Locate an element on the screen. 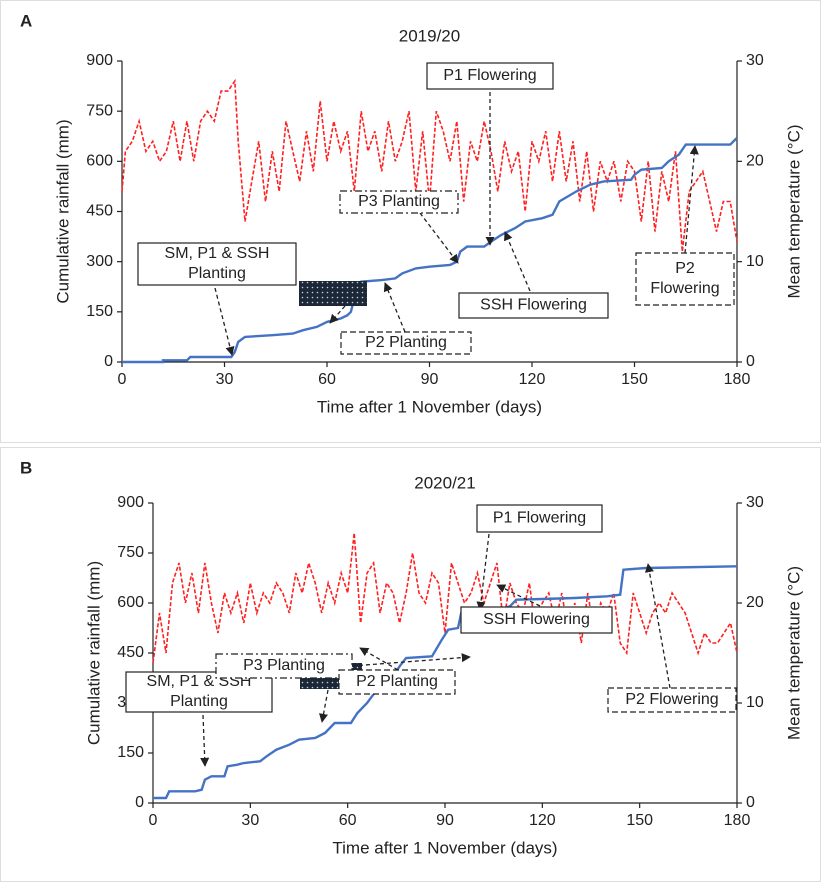  annotation-text: P2 is located at coordinates (685, 268).